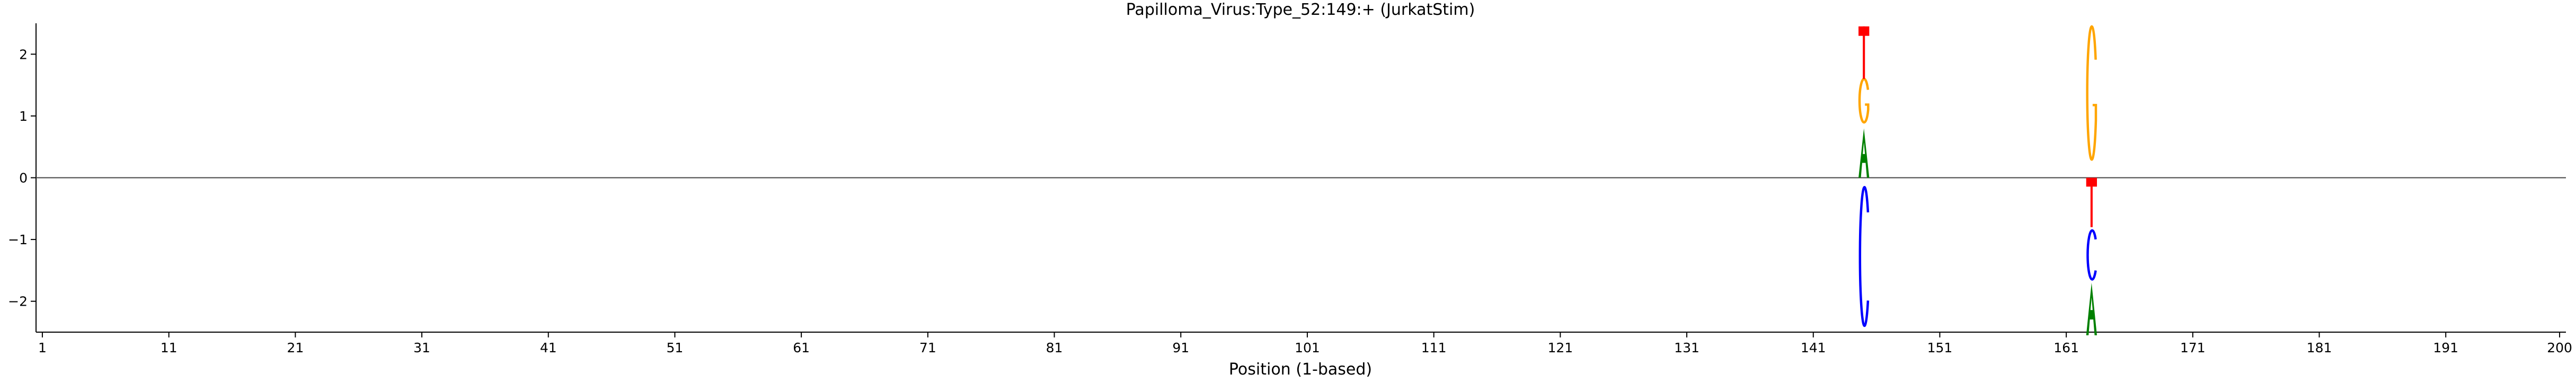 Image resolution: width=2576 pixels, height=383 pixels. Describe the element at coordinates (18, 239) in the screenshot. I see `y-tick-label: −1` at that location.